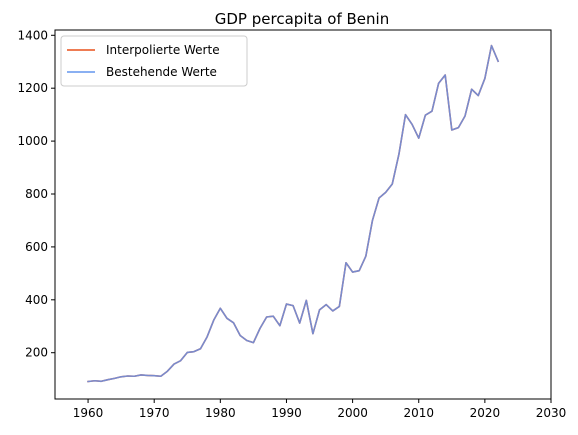 The height and width of the screenshot is (435, 578). I want to click on x-tick-label: 2000, so click(352, 413).